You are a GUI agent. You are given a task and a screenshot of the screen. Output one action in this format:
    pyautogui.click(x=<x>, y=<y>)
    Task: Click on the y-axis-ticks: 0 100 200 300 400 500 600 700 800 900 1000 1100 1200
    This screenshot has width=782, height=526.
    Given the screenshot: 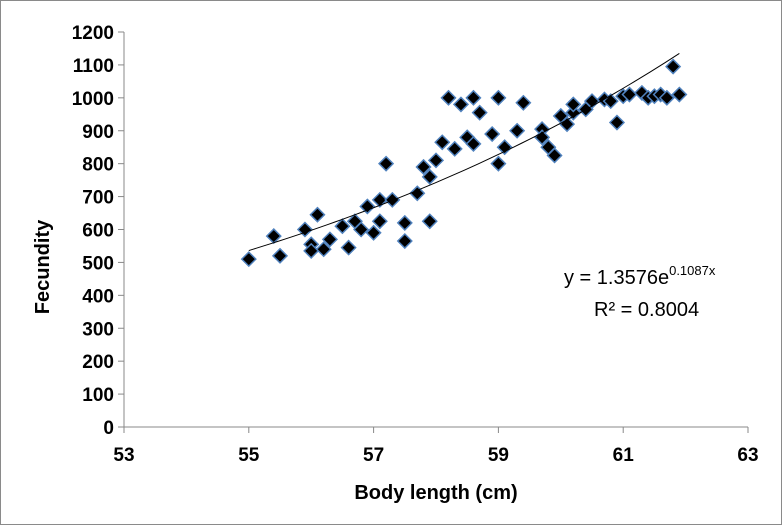 What is the action you would take?
    pyautogui.click(x=98, y=231)
    